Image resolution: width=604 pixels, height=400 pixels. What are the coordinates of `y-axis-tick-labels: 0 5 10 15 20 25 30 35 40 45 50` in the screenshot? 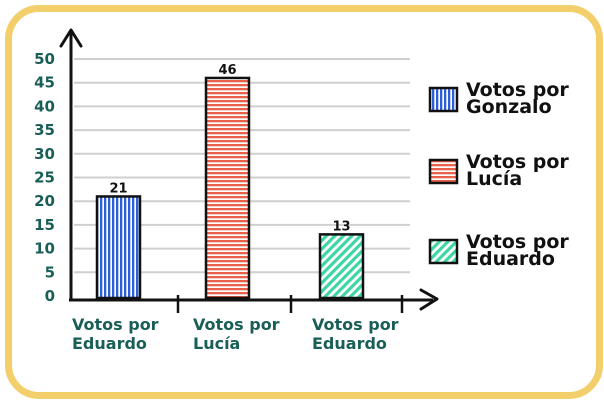 It's located at (44, 177).